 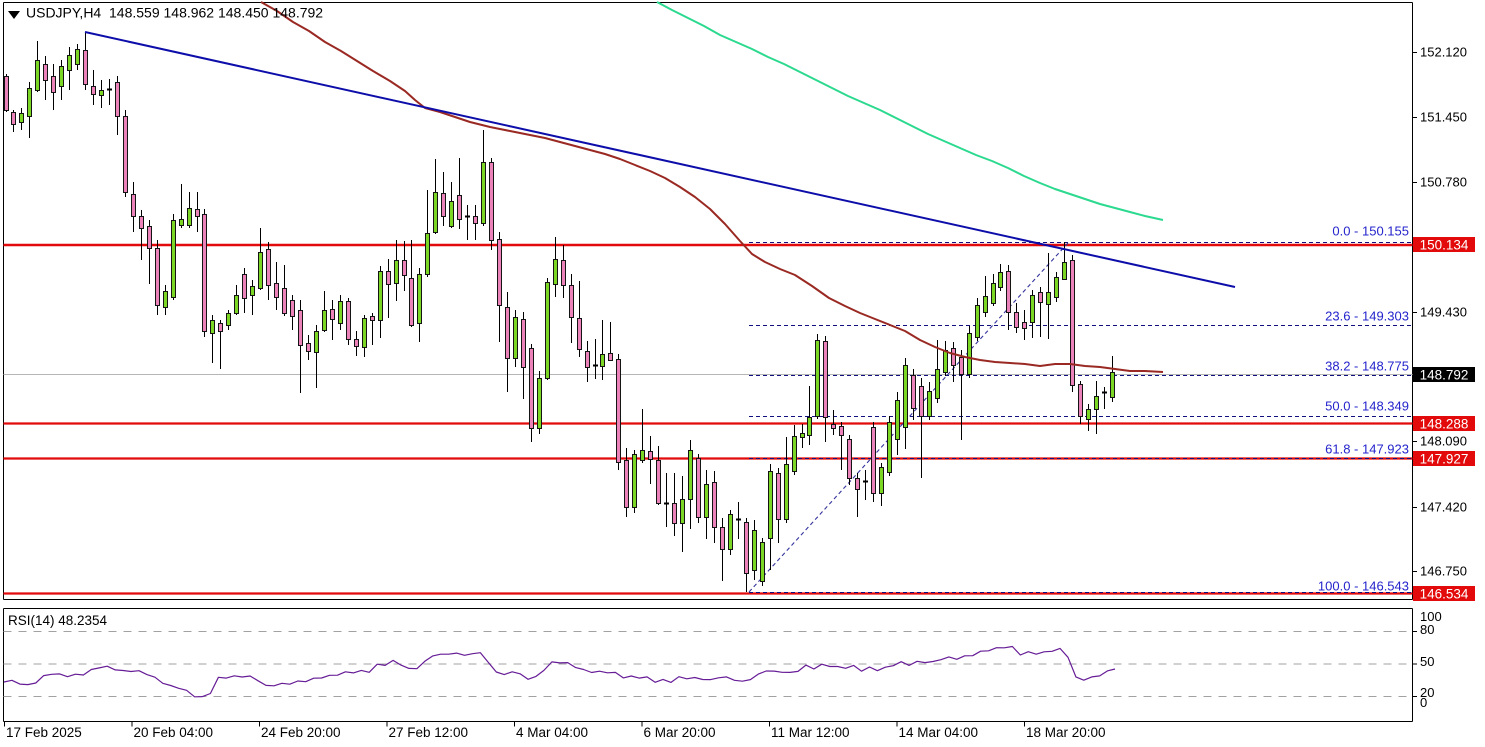 I want to click on svg-text: 24 Feb 20:00, so click(x=301, y=732).